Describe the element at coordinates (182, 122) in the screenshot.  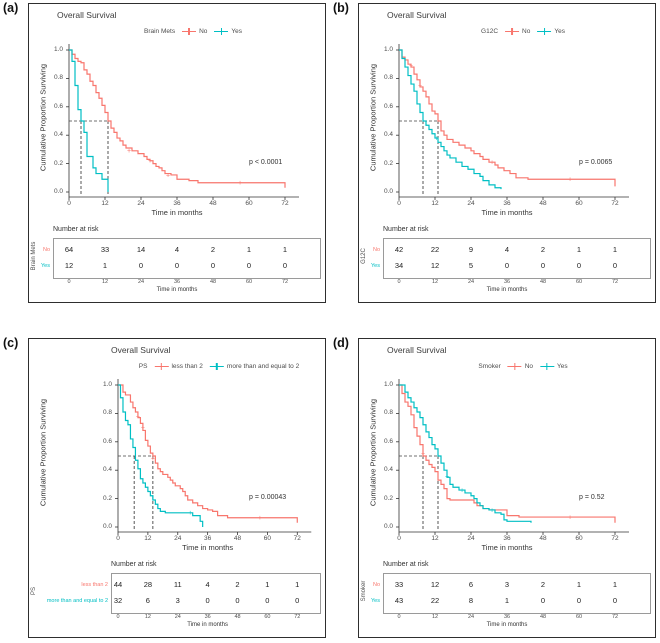
I see `km-plot: + + + +` at that location.